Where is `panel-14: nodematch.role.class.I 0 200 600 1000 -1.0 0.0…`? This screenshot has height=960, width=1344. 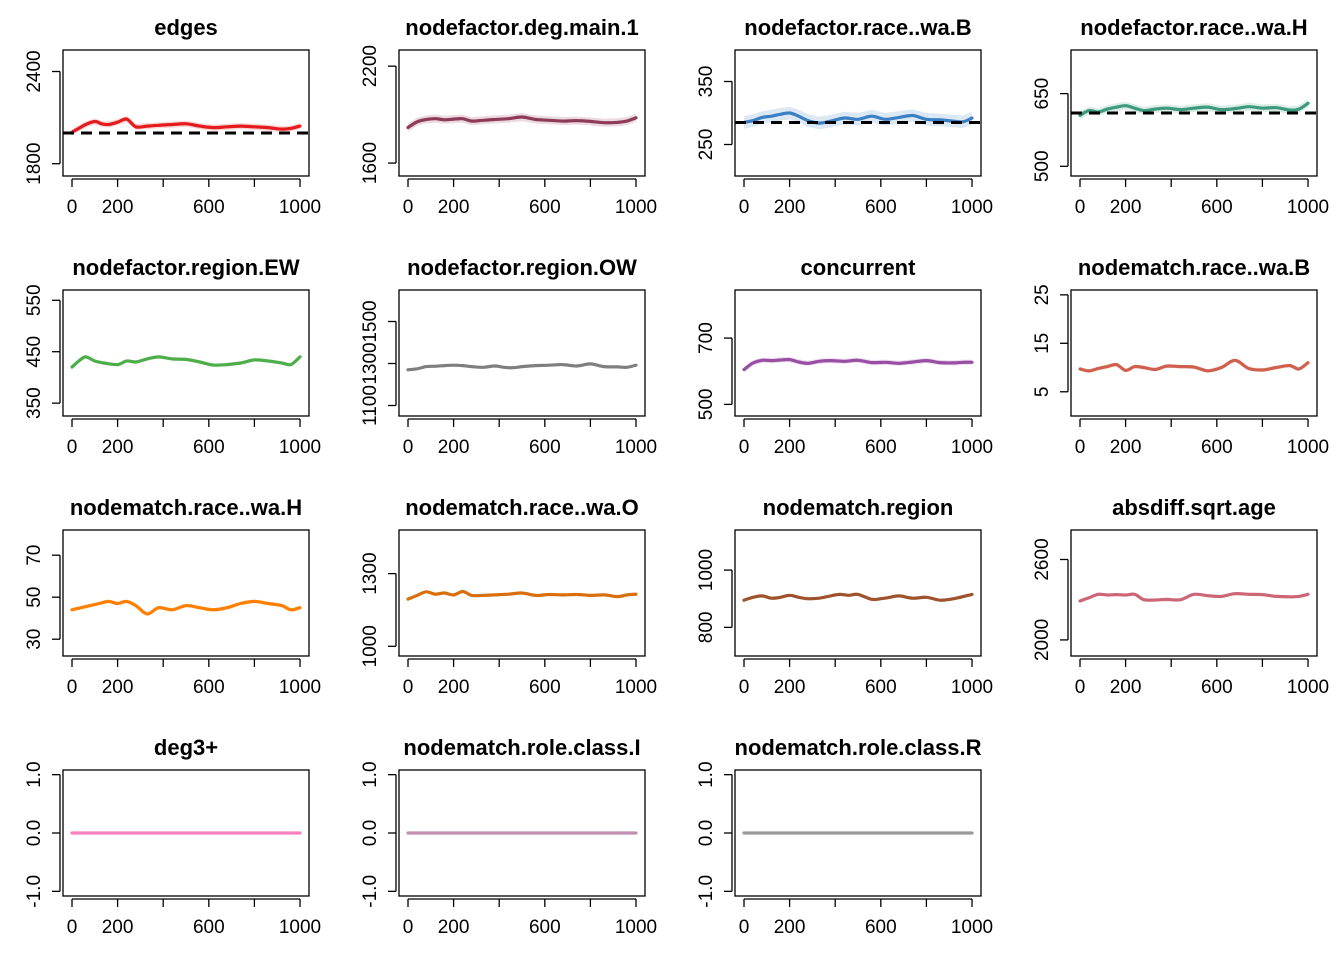 panel-14: nodematch.role.class.I 0 200 600 1000 -1.0 0.0… is located at coordinates (508, 836).